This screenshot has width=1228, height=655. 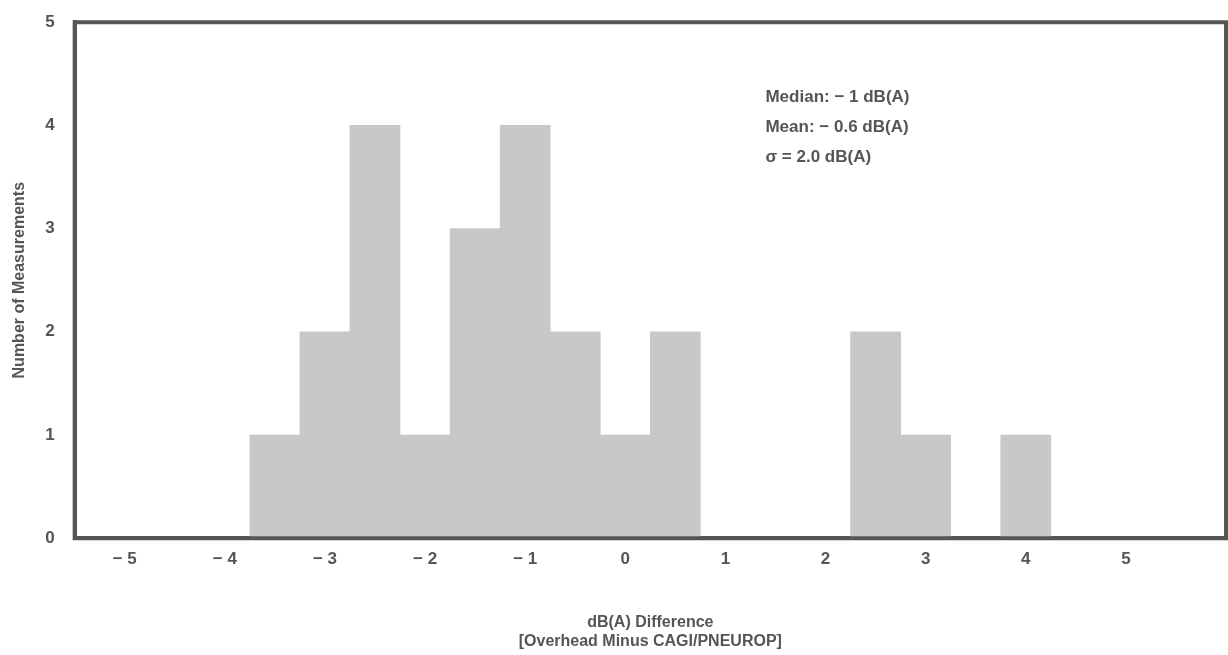 What do you see at coordinates (50, 537) in the screenshot?
I see `y-tick-label: 0` at bounding box center [50, 537].